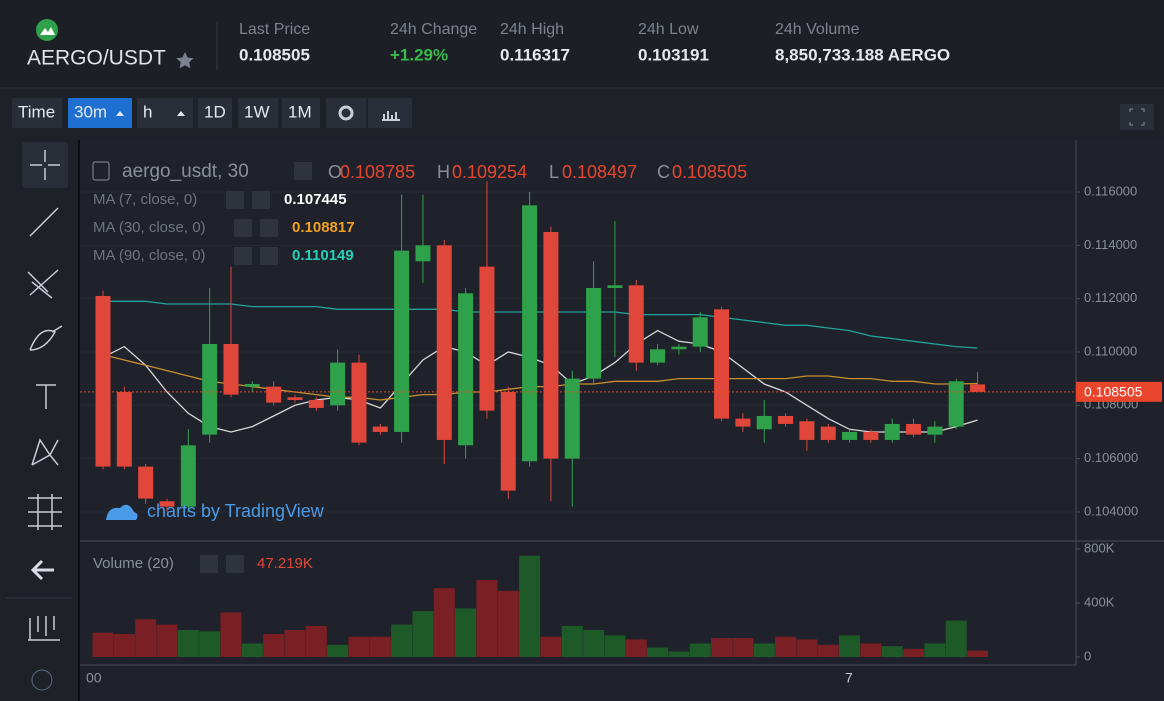 Image resolution: width=1164 pixels, height=701 pixels. I want to click on indicators-tool, so click(44, 628).